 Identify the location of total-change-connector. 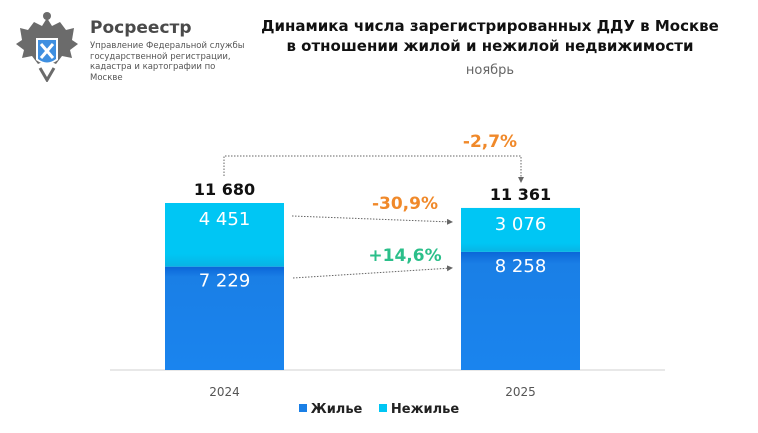
(373, 169).